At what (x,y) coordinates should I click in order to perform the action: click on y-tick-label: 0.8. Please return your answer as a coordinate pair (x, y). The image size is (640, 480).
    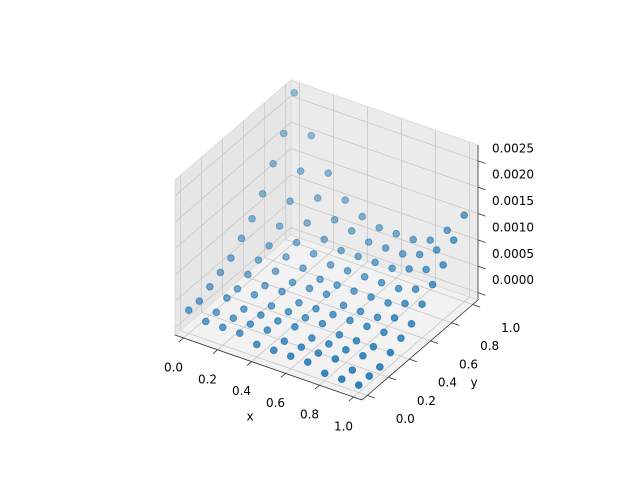
    Looking at the image, I should click on (489, 346).